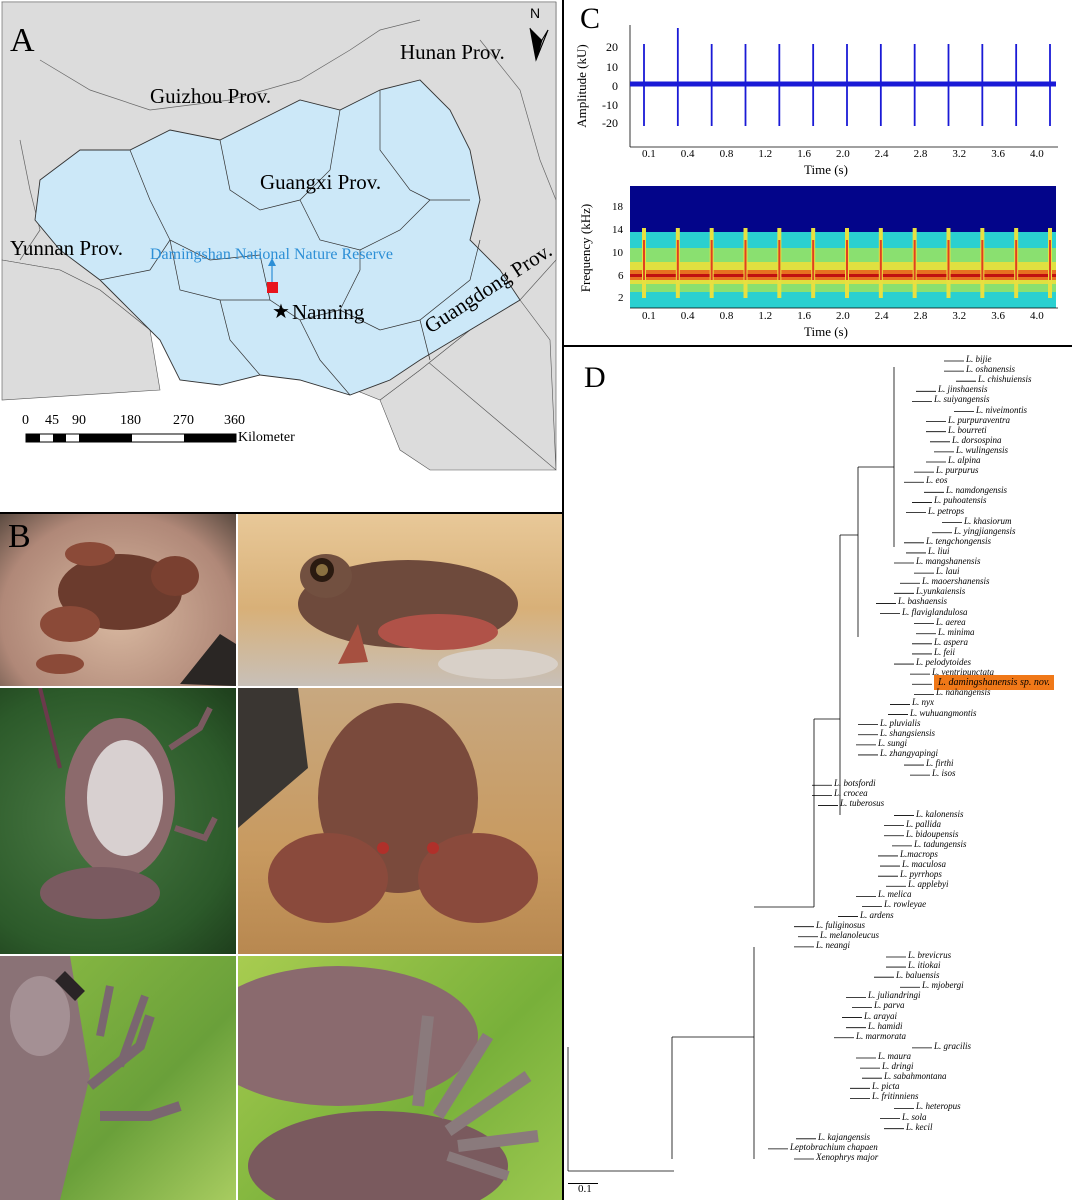 Image resolution: width=1072 pixels, height=1200 pixels. I want to click on taxon-label: L. khasiorum, so click(988, 520).